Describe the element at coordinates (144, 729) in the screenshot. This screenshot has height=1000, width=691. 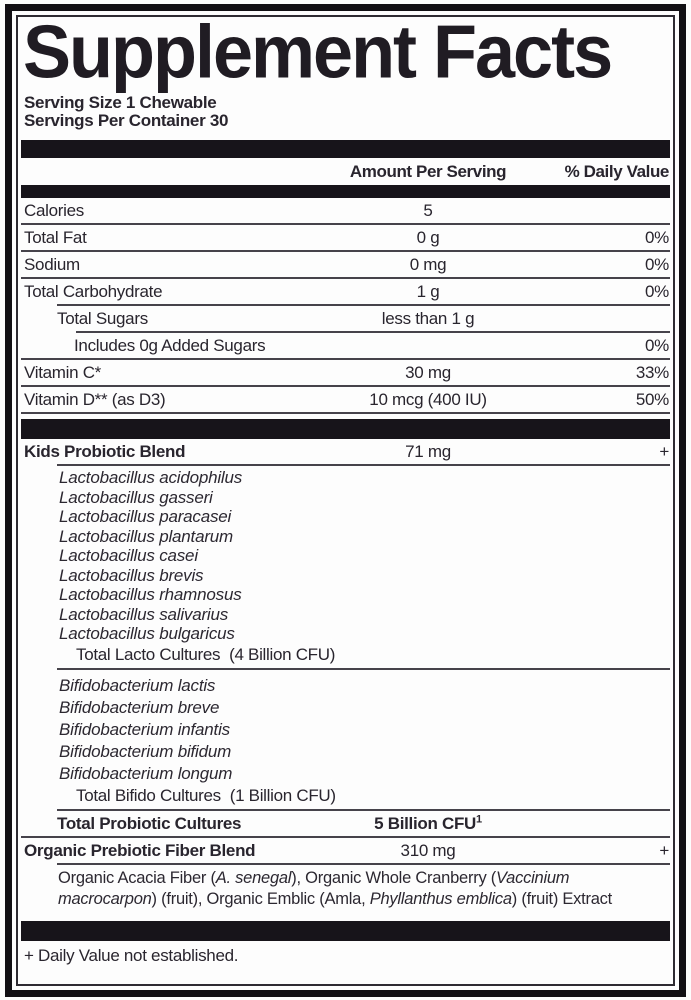
I see `species-item: Bifidobacterium infantis` at that location.